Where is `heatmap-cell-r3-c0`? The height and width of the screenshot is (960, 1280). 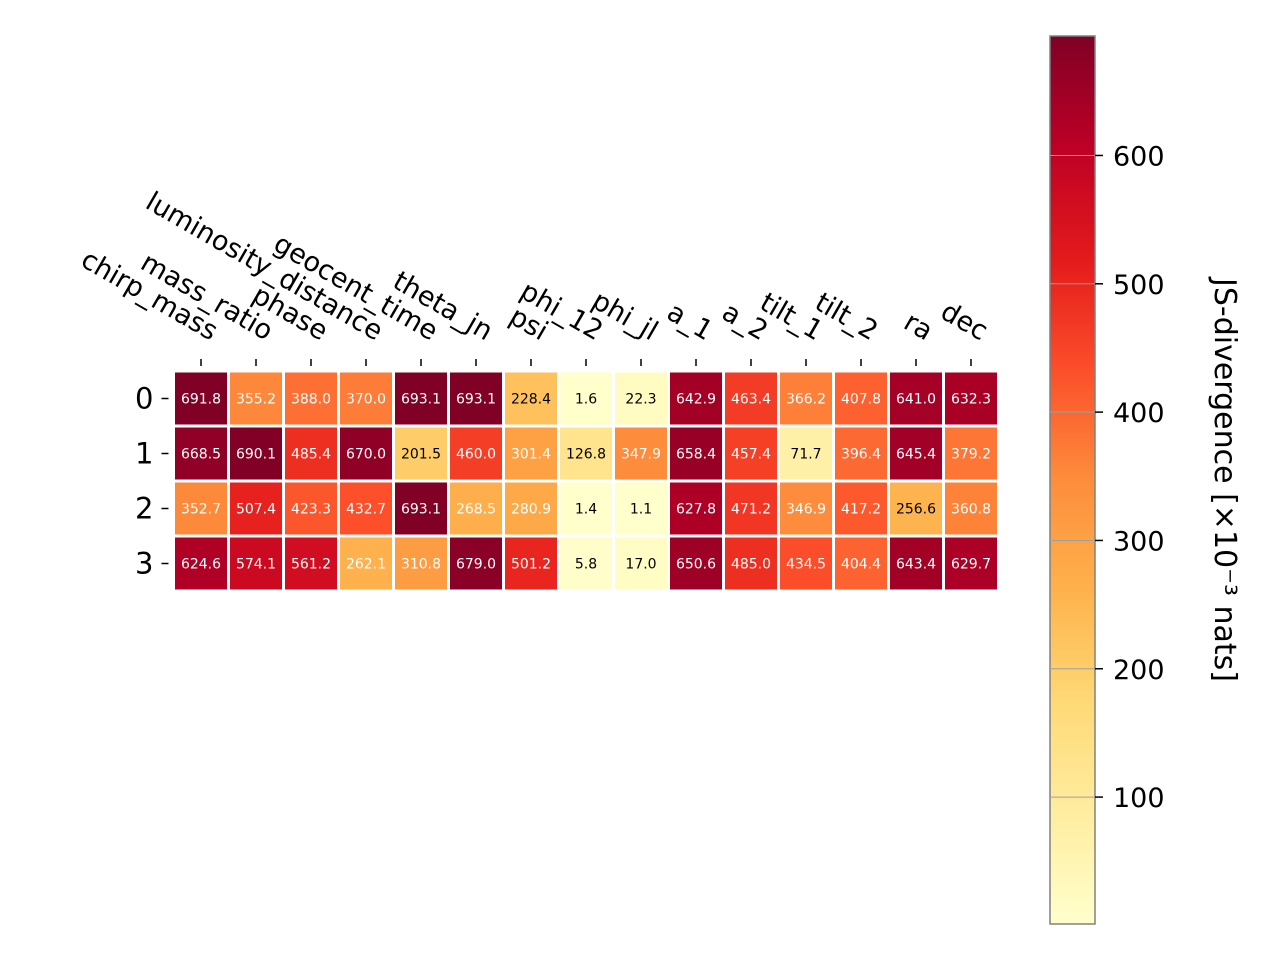
heatmap-cell-r3-c0 is located at coordinates (201, 563).